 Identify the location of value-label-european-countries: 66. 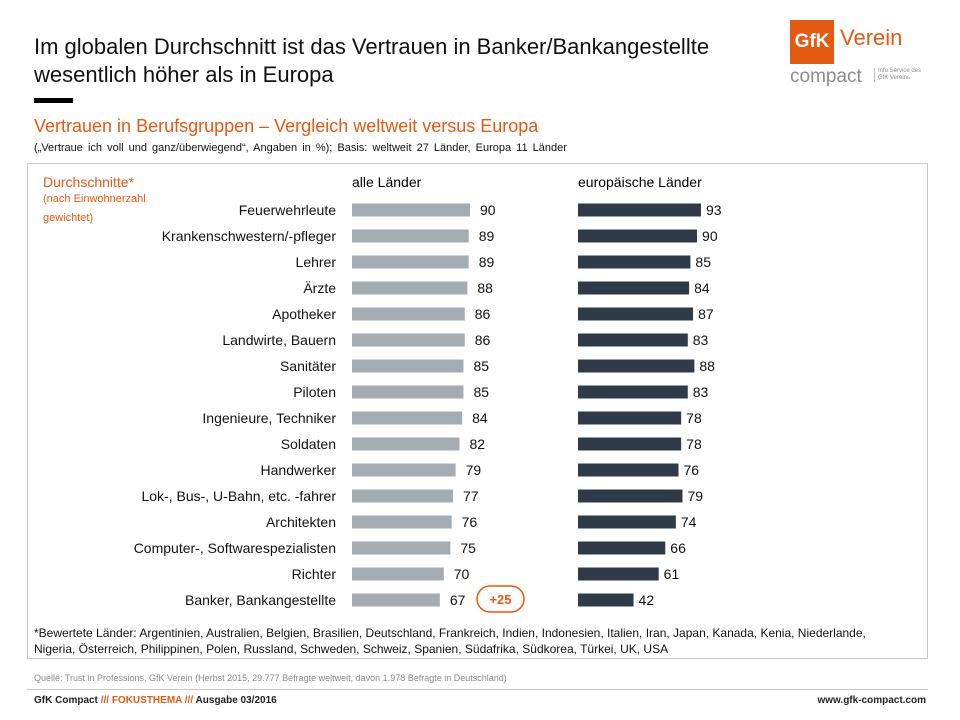
(678, 548).